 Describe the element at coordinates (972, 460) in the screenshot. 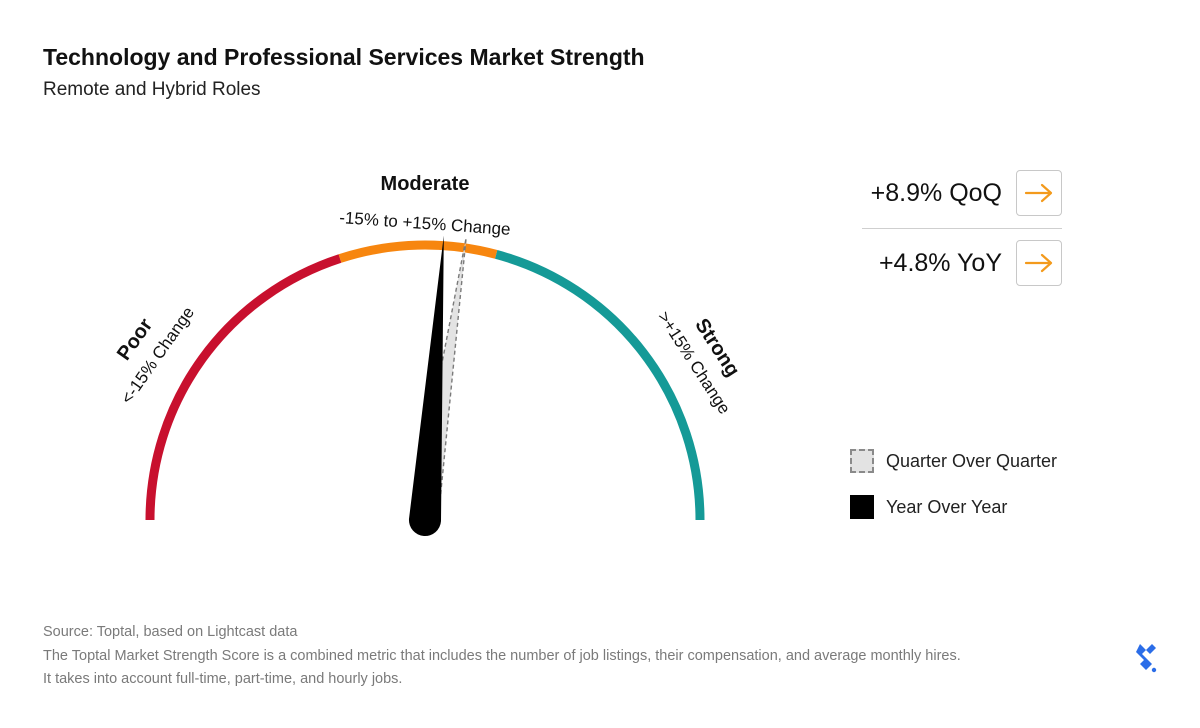

I see `legend-label-qoq: Quarter Over Quarter` at that location.